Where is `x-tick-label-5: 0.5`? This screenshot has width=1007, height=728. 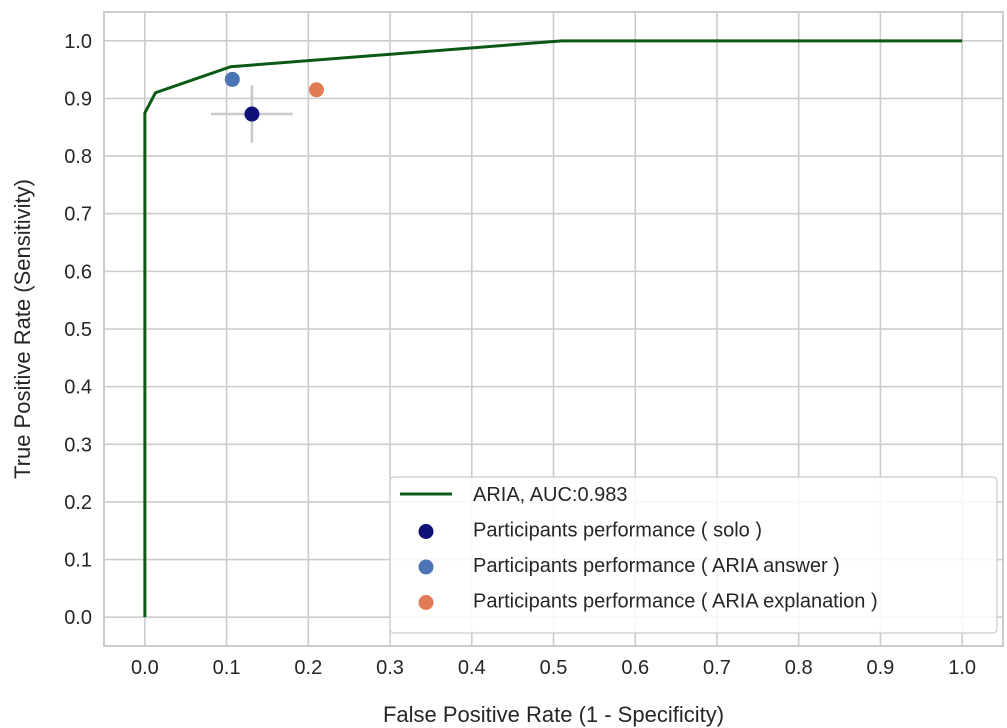 x-tick-label-5: 0.5 is located at coordinates (554, 668).